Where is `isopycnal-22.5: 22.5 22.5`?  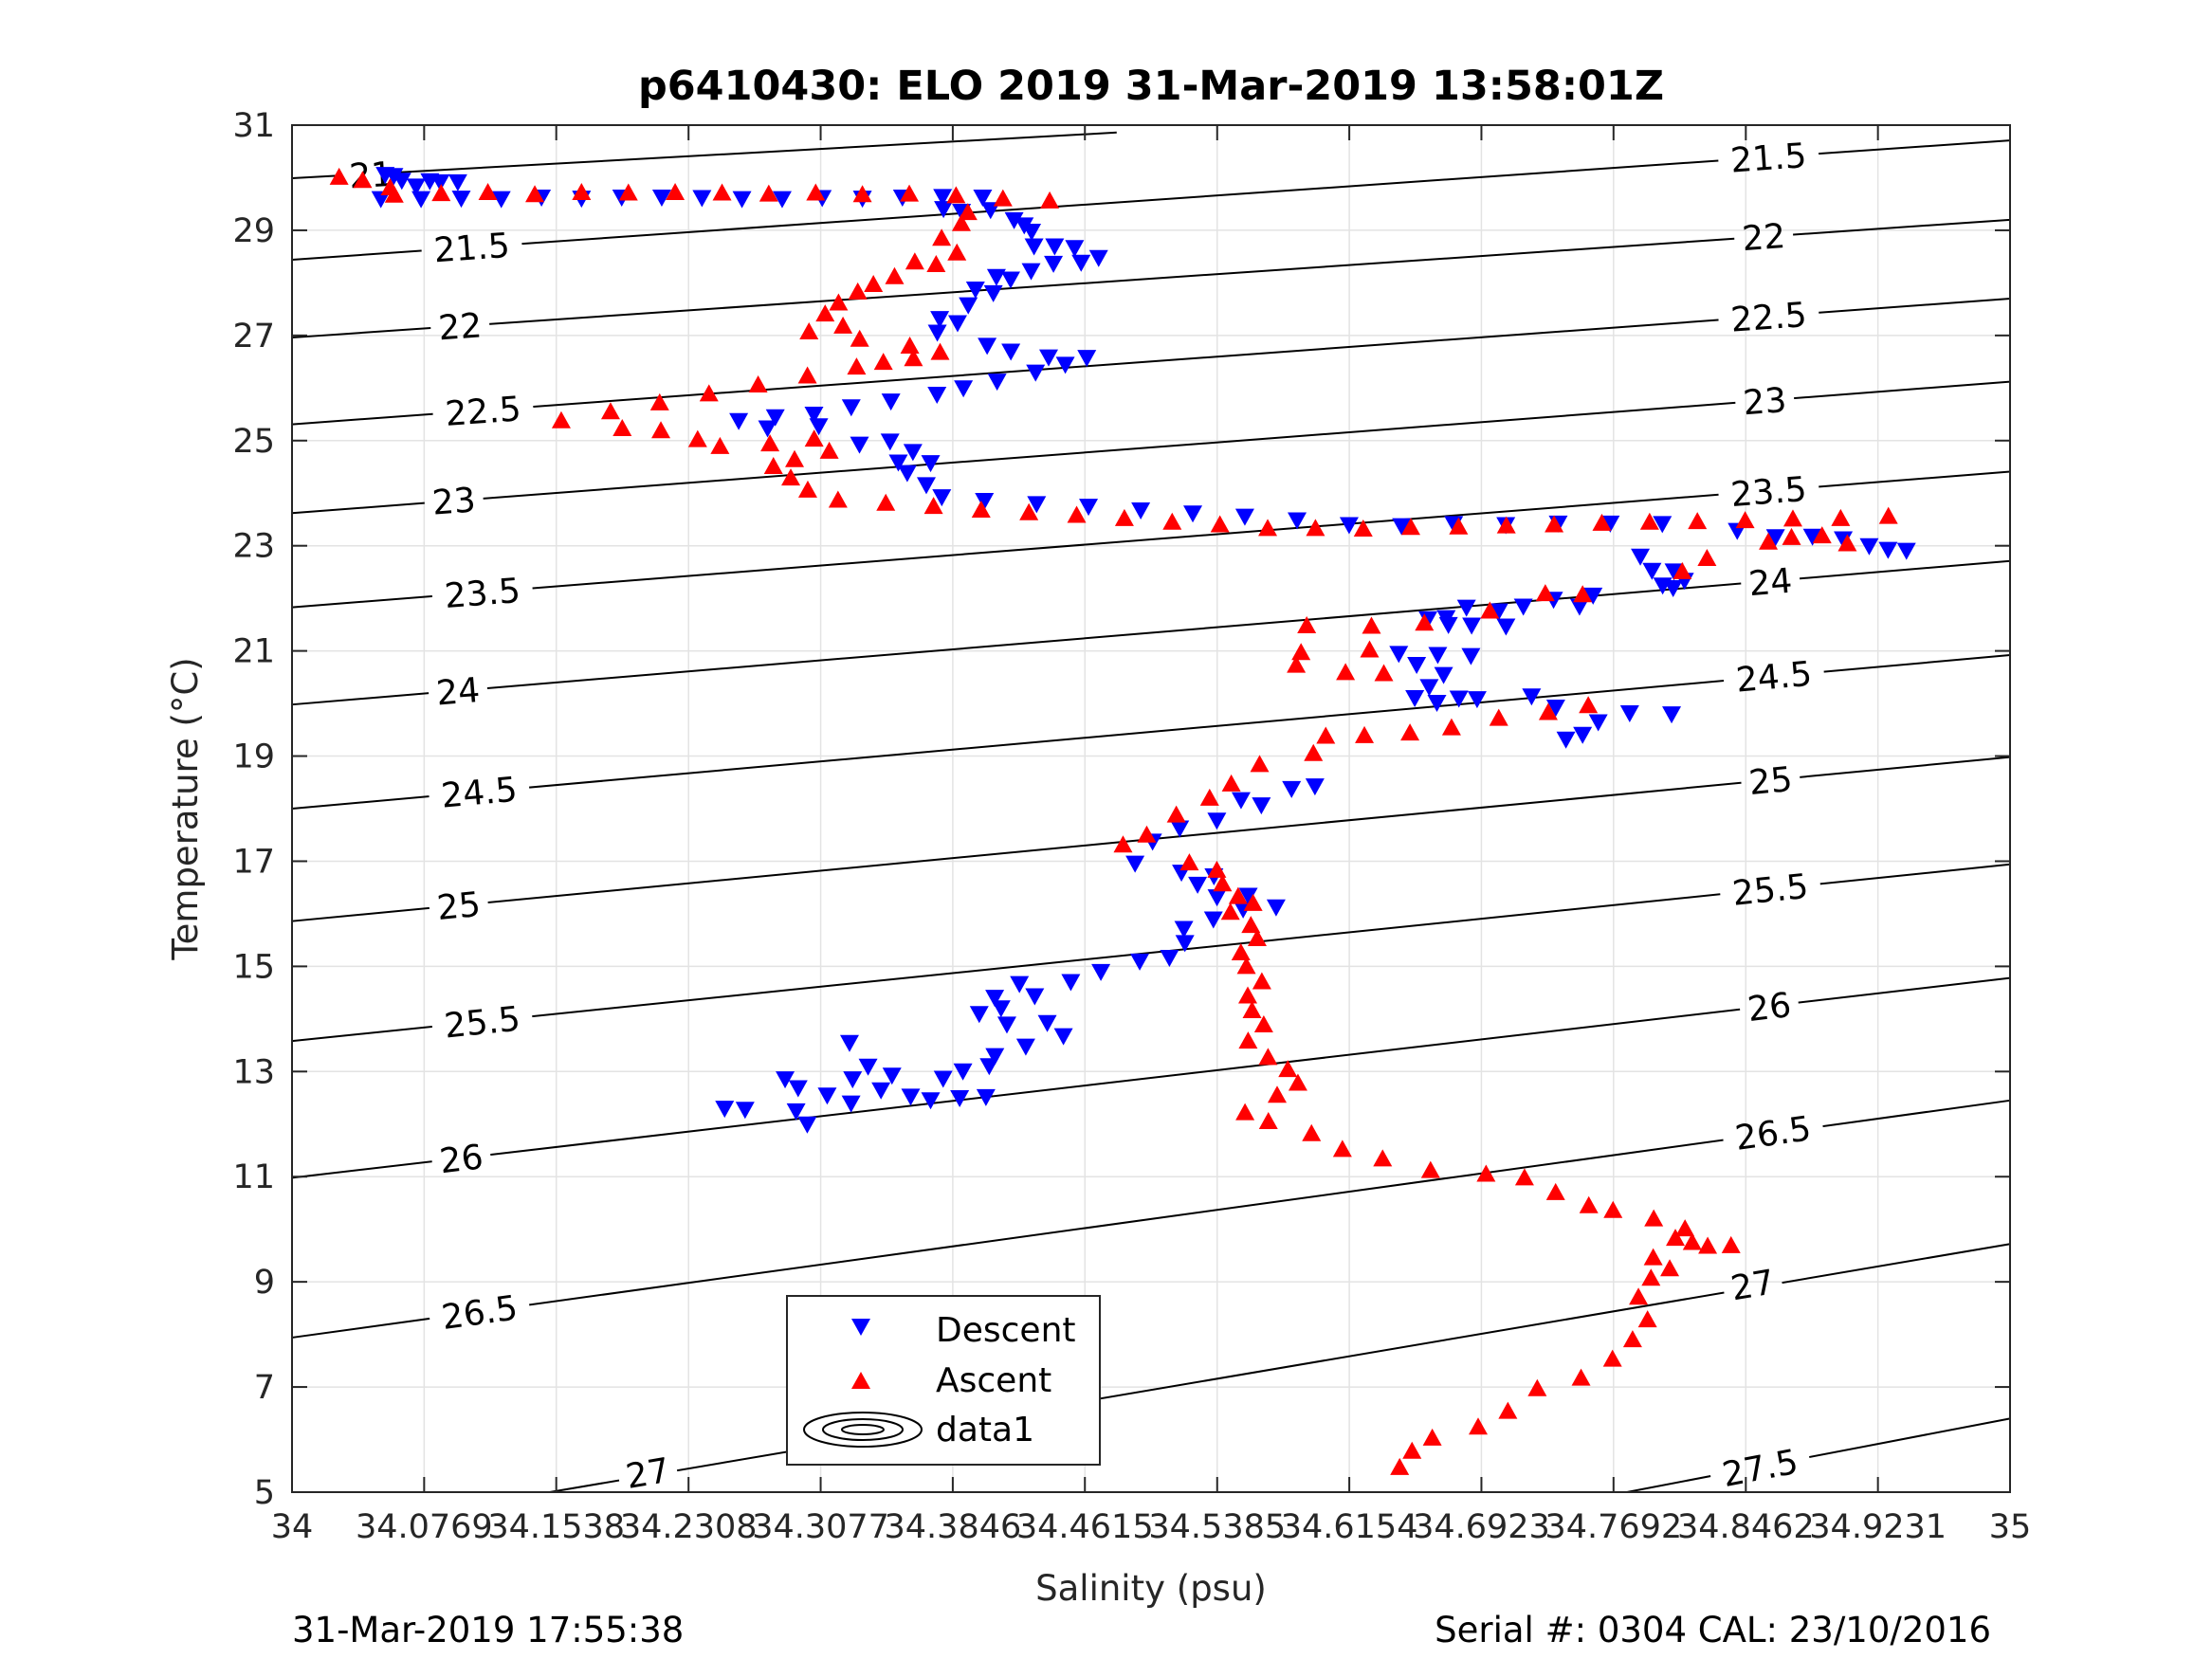
isopycnal-22.5: 22.5 22.5 is located at coordinates (1151, 365).